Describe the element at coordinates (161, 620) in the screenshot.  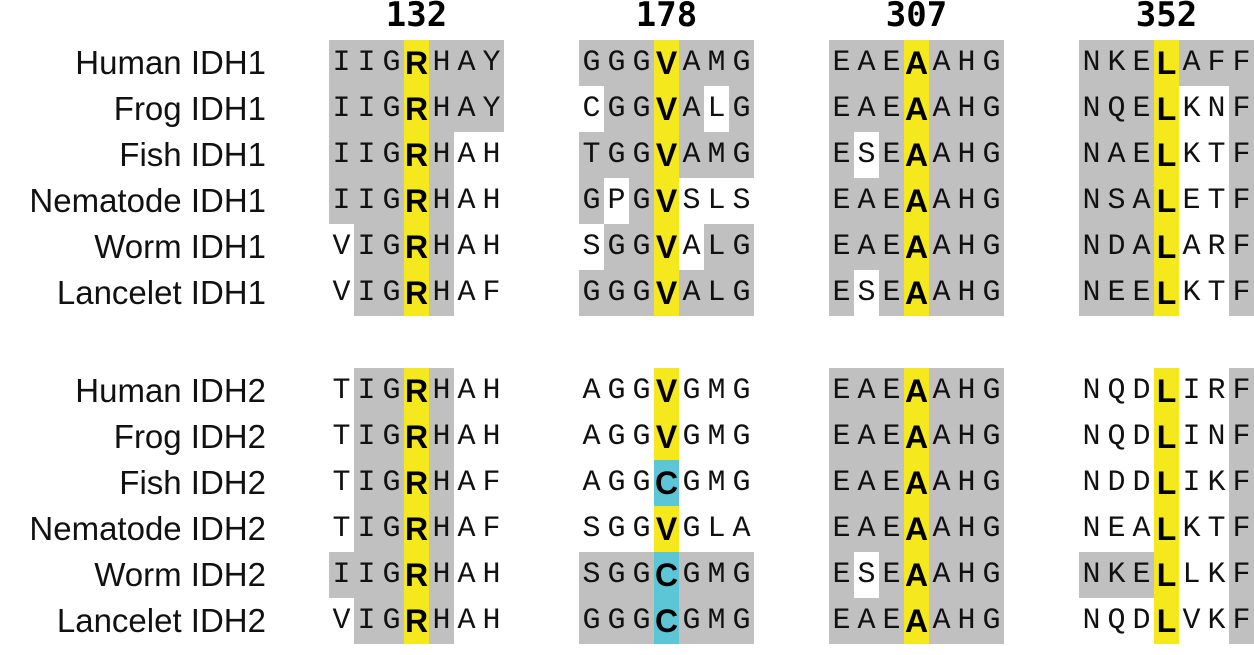
I see `species-label: Lancelet IDH2` at that location.